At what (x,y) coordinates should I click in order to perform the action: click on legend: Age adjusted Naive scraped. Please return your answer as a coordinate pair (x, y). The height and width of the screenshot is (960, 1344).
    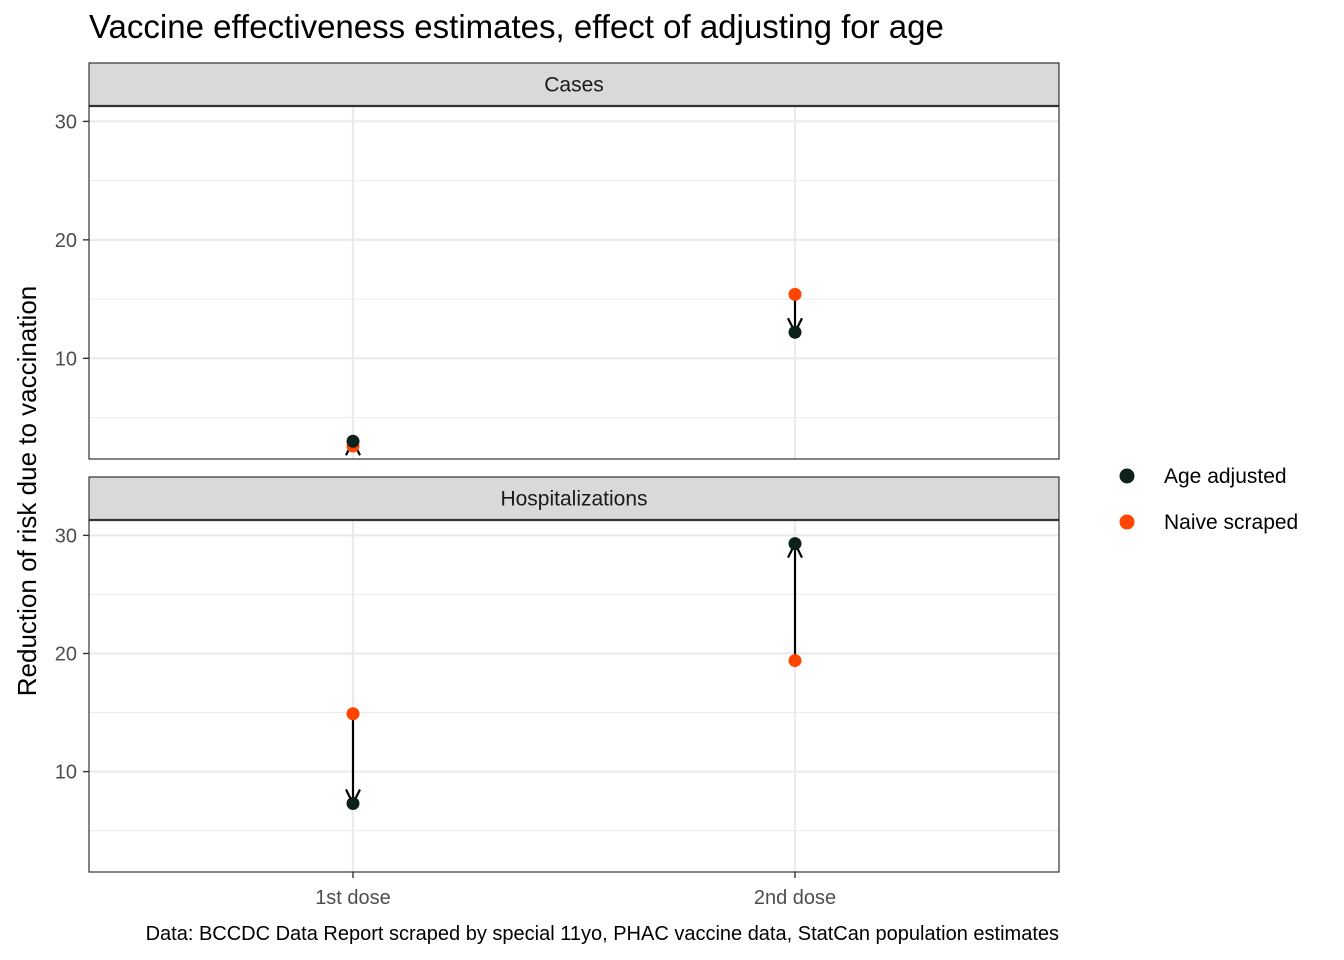
    Looking at the image, I should click on (1208, 499).